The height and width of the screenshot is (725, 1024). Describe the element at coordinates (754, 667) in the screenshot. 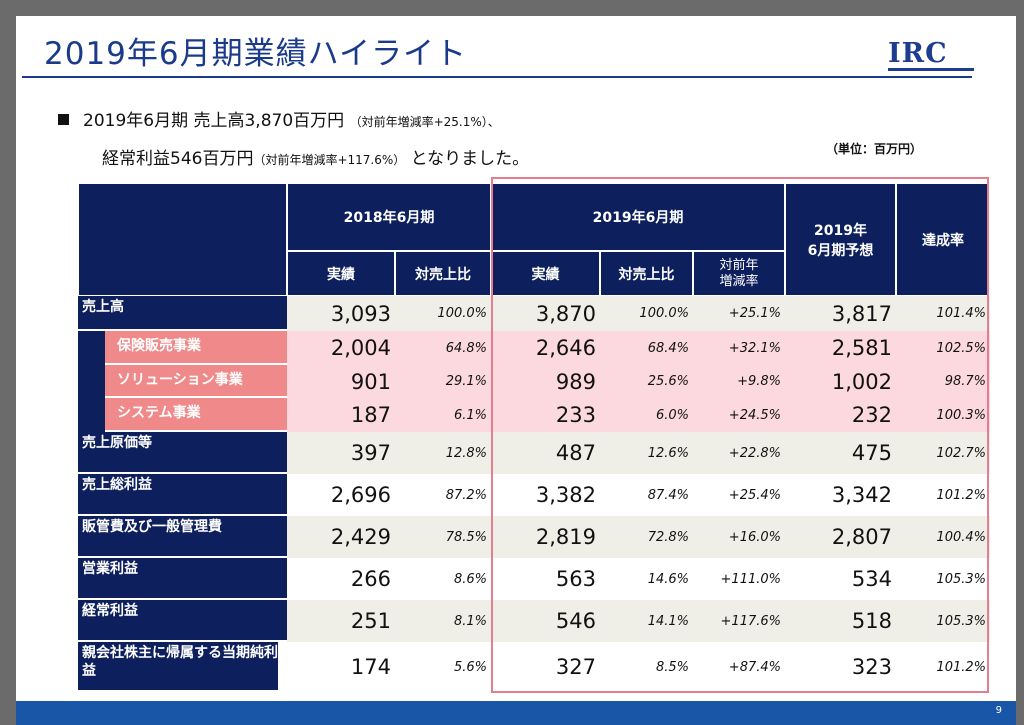

I see `cell-yoy-change: +87.4%` at that location.